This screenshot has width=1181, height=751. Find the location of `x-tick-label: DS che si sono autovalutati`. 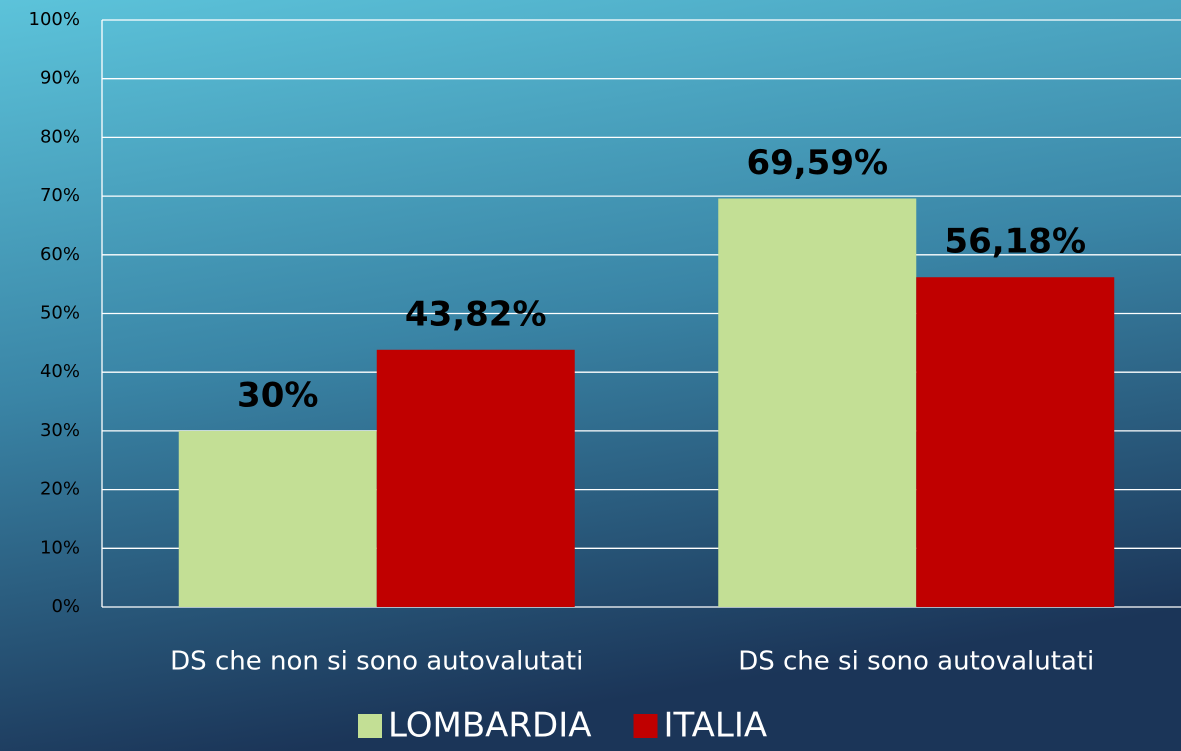

x-tick-label: DS che si sono autovalutati is located at coordinates (916, 662).